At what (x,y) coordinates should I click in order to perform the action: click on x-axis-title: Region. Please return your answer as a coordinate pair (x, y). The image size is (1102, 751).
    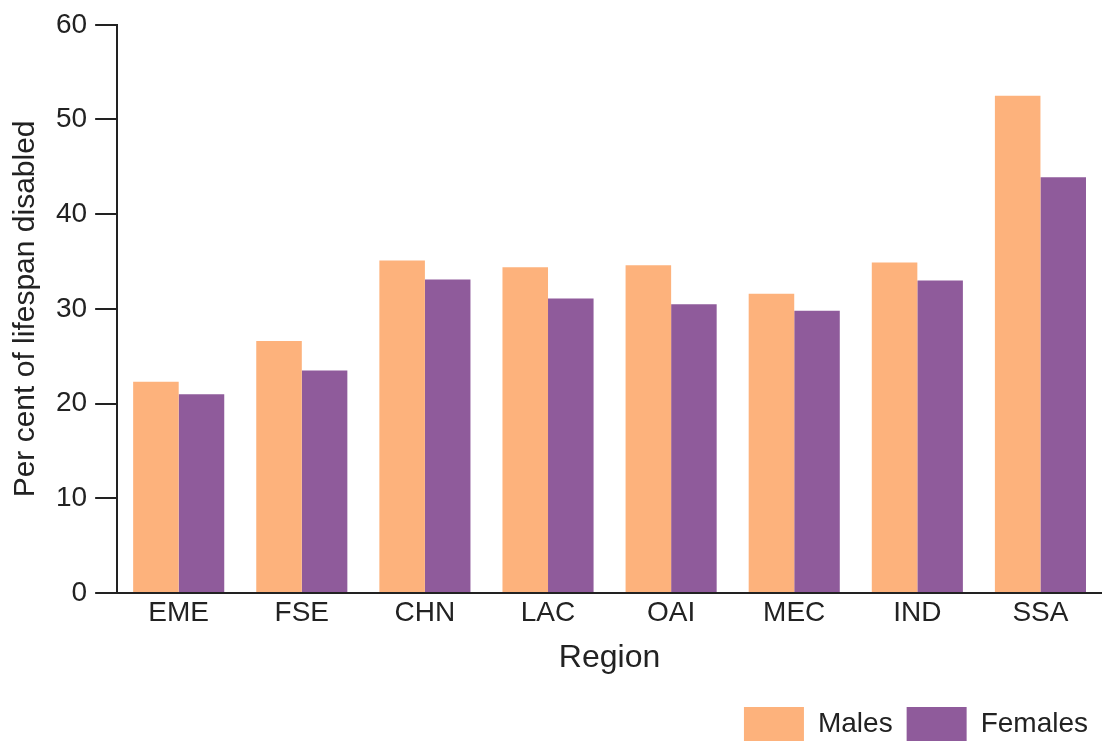
    Looking at the image, I should click on (609, 655).